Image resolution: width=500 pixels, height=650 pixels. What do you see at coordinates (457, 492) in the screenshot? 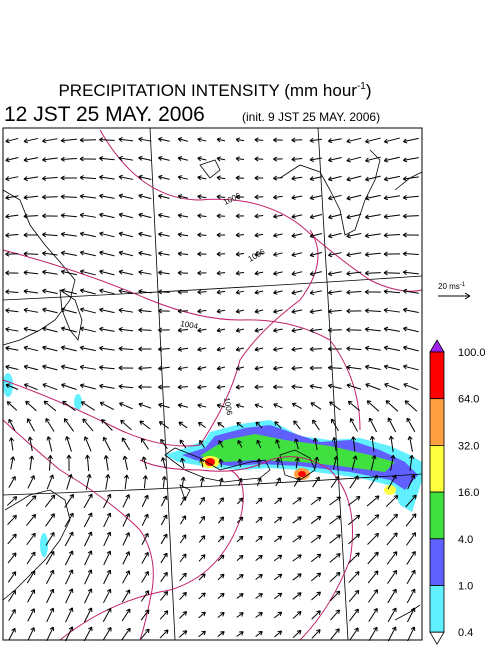
I see `colorbar: 100.0 64.0 32.0 16.0 4.0 1.0 0.4` at bounding box center [457, 492].